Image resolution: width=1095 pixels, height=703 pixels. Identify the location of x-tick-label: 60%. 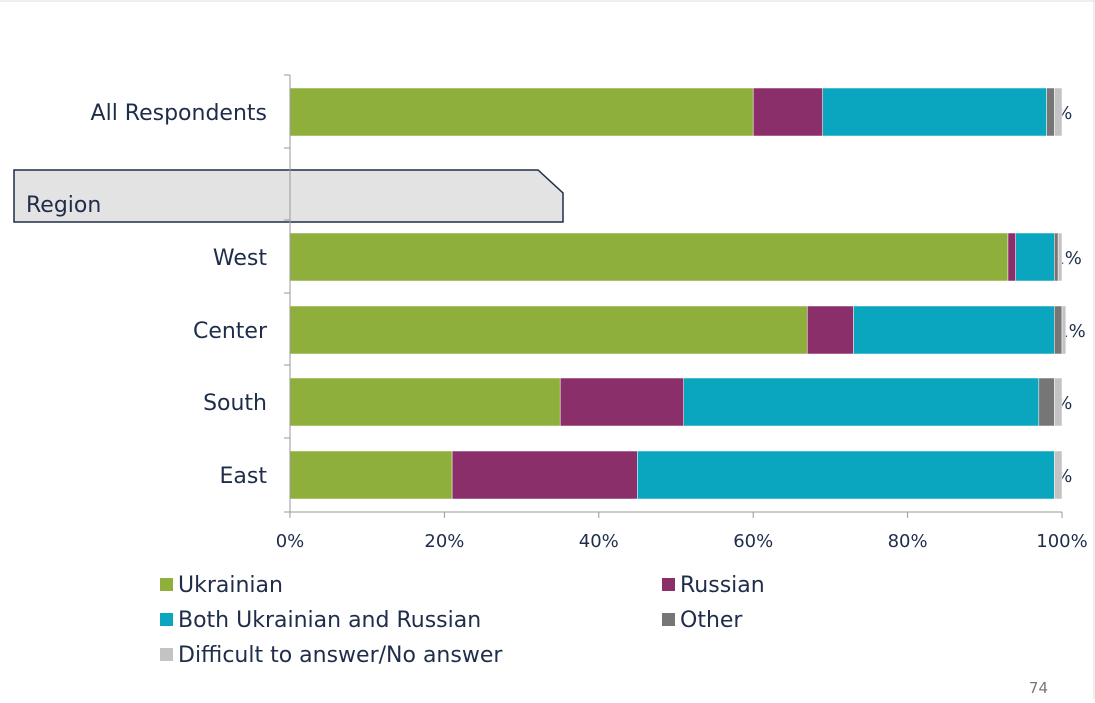
(753, 541).